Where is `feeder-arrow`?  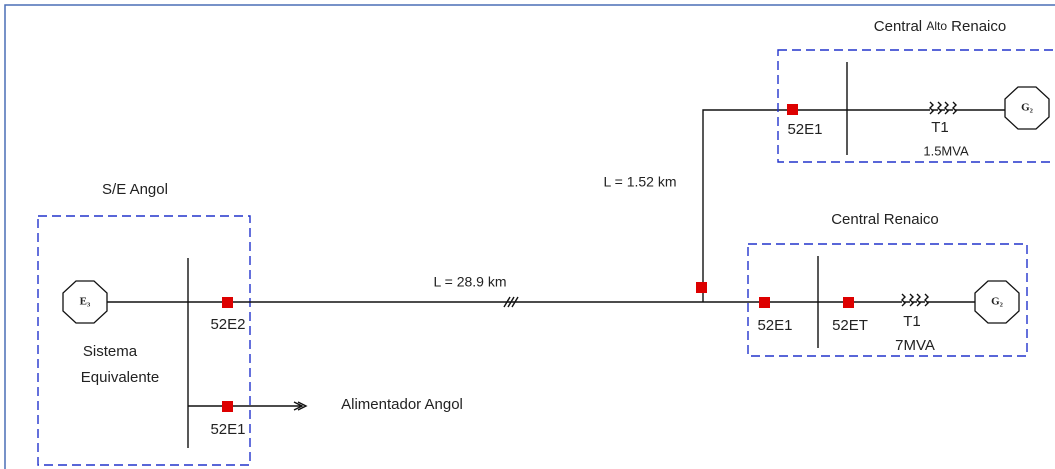 feeder-arrow is located at coordinates (300, 406).